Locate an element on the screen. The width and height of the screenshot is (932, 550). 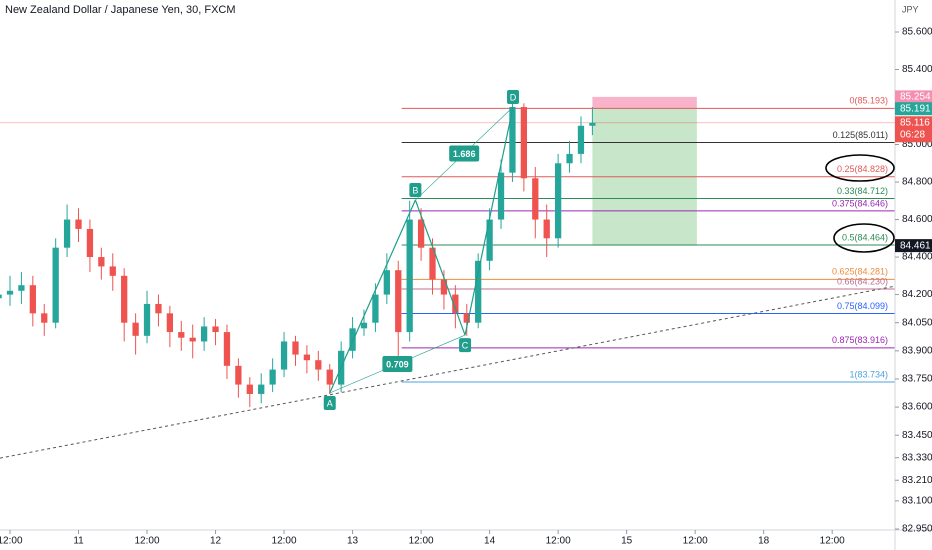
y-tick-label: 84.600 is located at coordinates (917, 219).